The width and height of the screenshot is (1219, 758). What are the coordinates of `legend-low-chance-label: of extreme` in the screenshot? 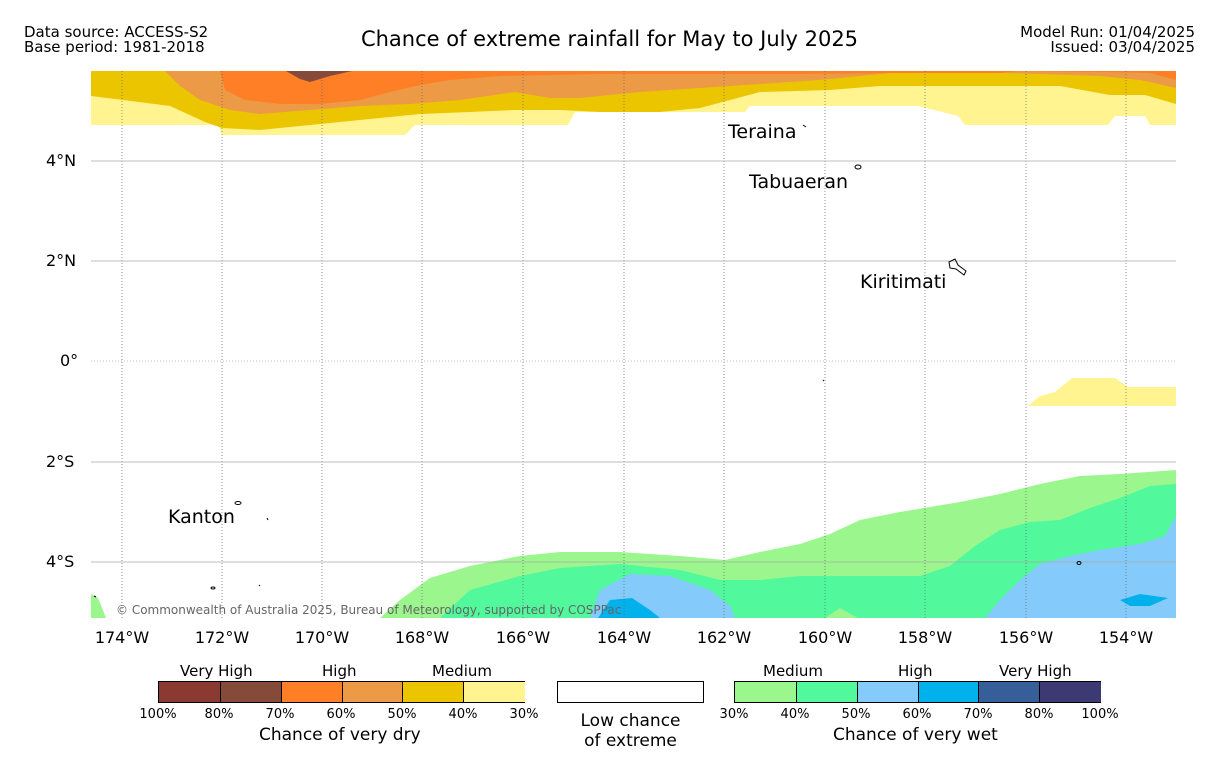 It's located at (630, 741).